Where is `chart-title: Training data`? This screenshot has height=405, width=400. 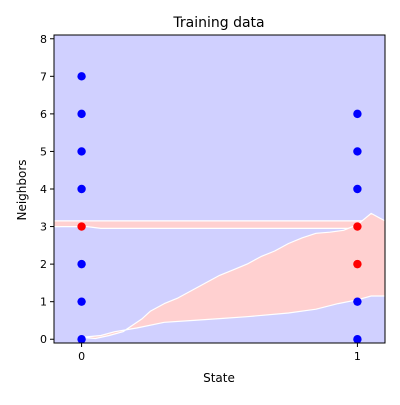 chart-title: Training data is located at coordinates (218, 23).